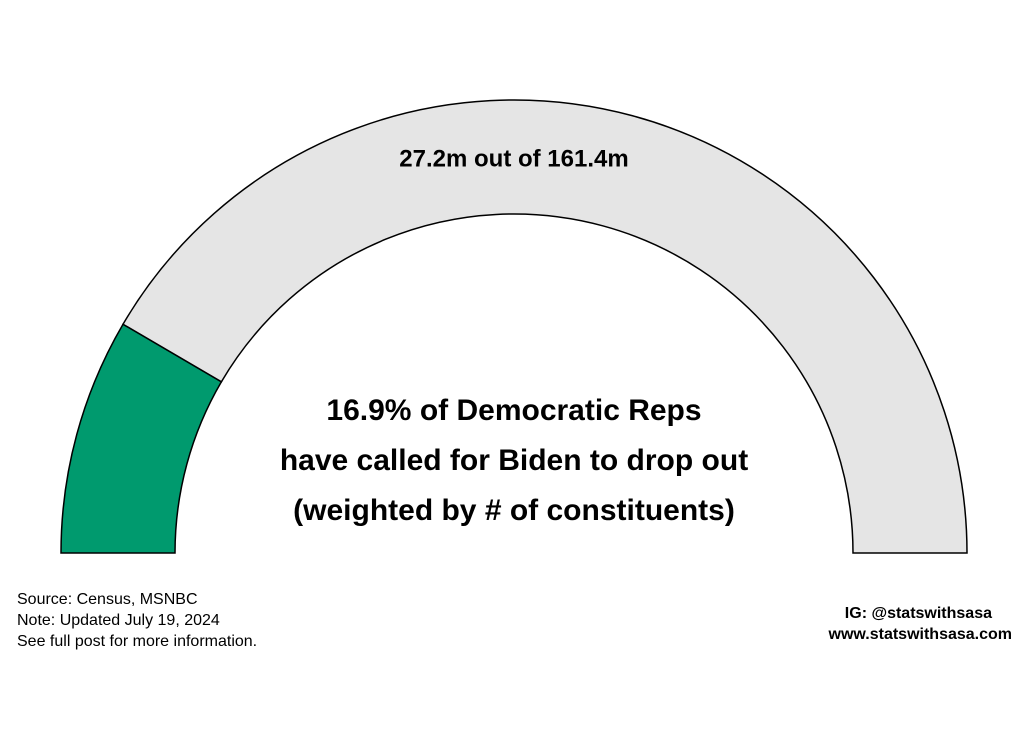 This screenshot has height=731, width=1024. Describe the element at coordinates (514, 510) in the screenshot. I see `headline: (weighted by # of constituents)` at that location.